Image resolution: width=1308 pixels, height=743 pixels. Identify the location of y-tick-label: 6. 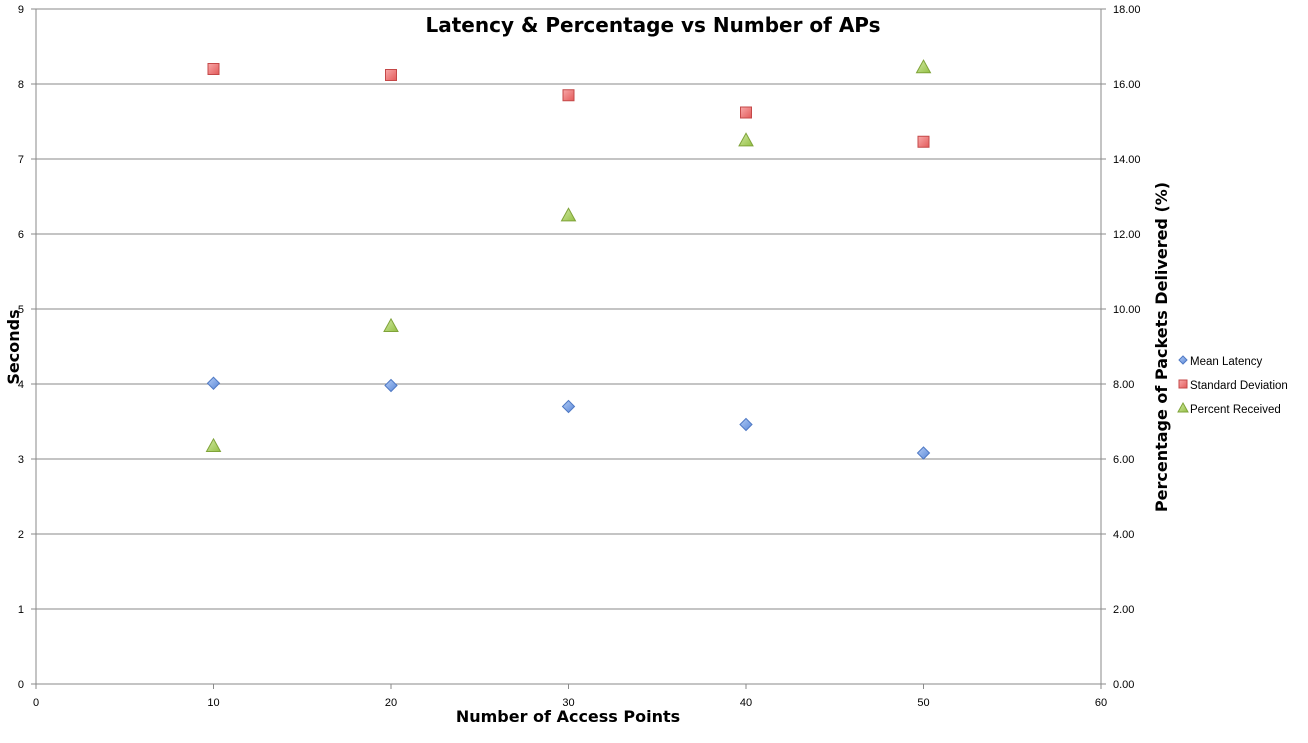
(21, 235).